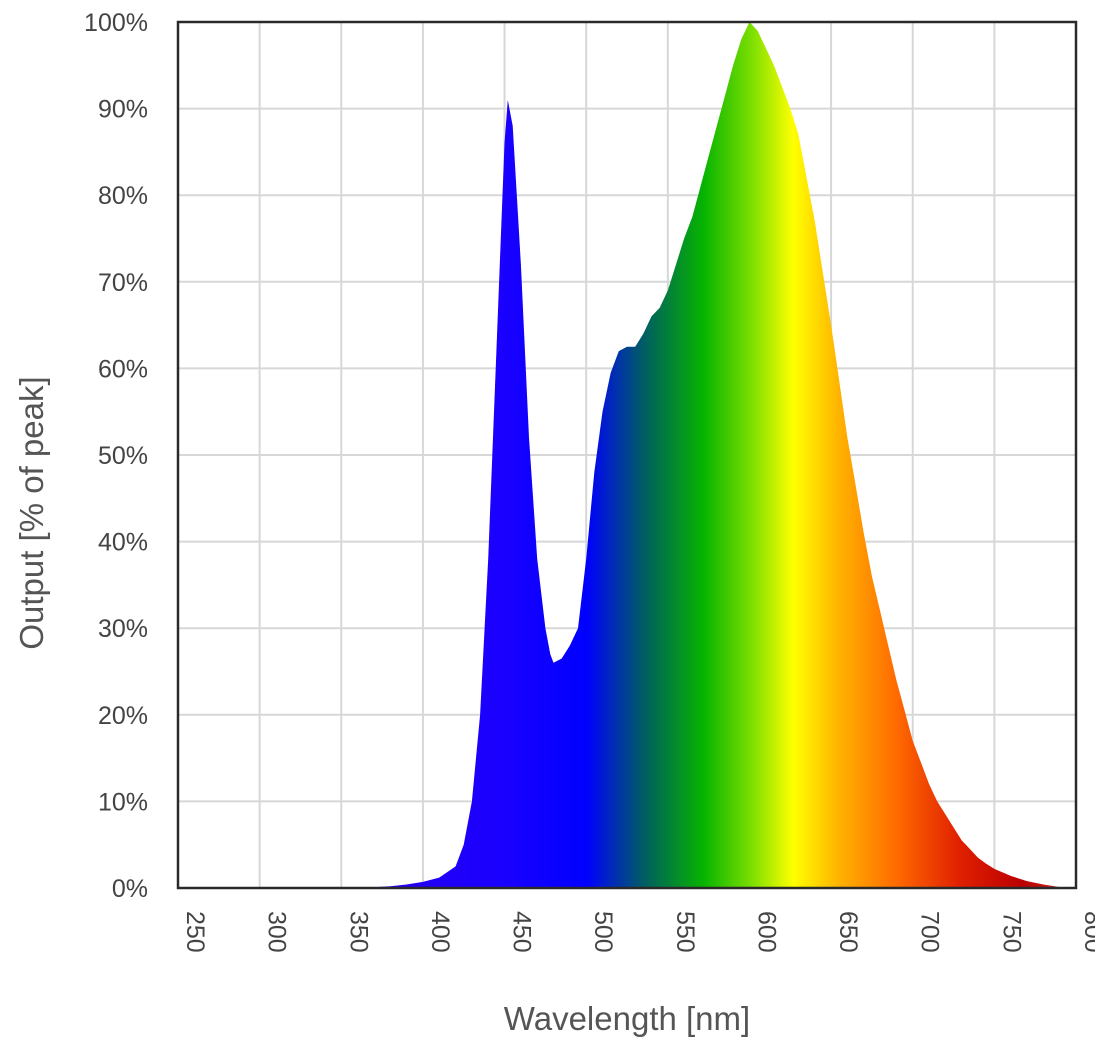 This screenshot has height=1043, width=1095. I want to click on x-tick-label: 350, so click(358, 932).